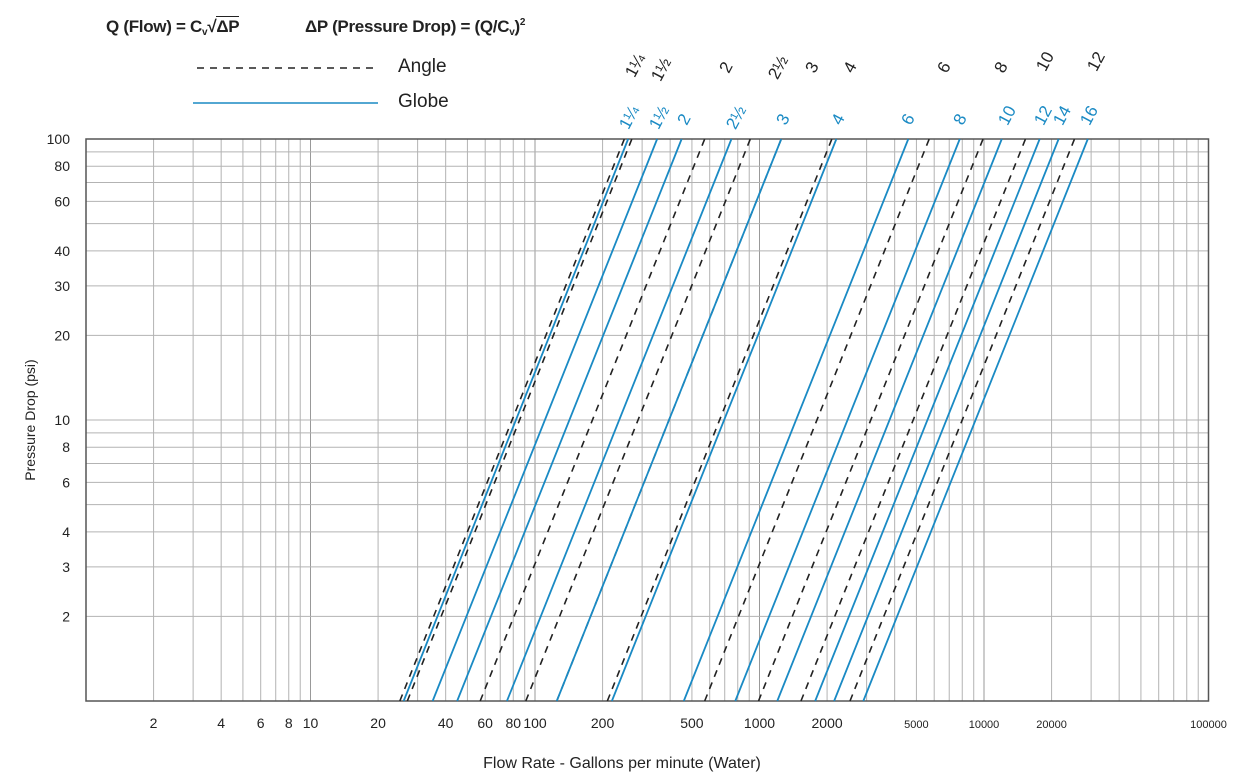 The height and width of the screenshot is (778, 1233). I want to click on y-tick-label: 8, so click(66, 447).